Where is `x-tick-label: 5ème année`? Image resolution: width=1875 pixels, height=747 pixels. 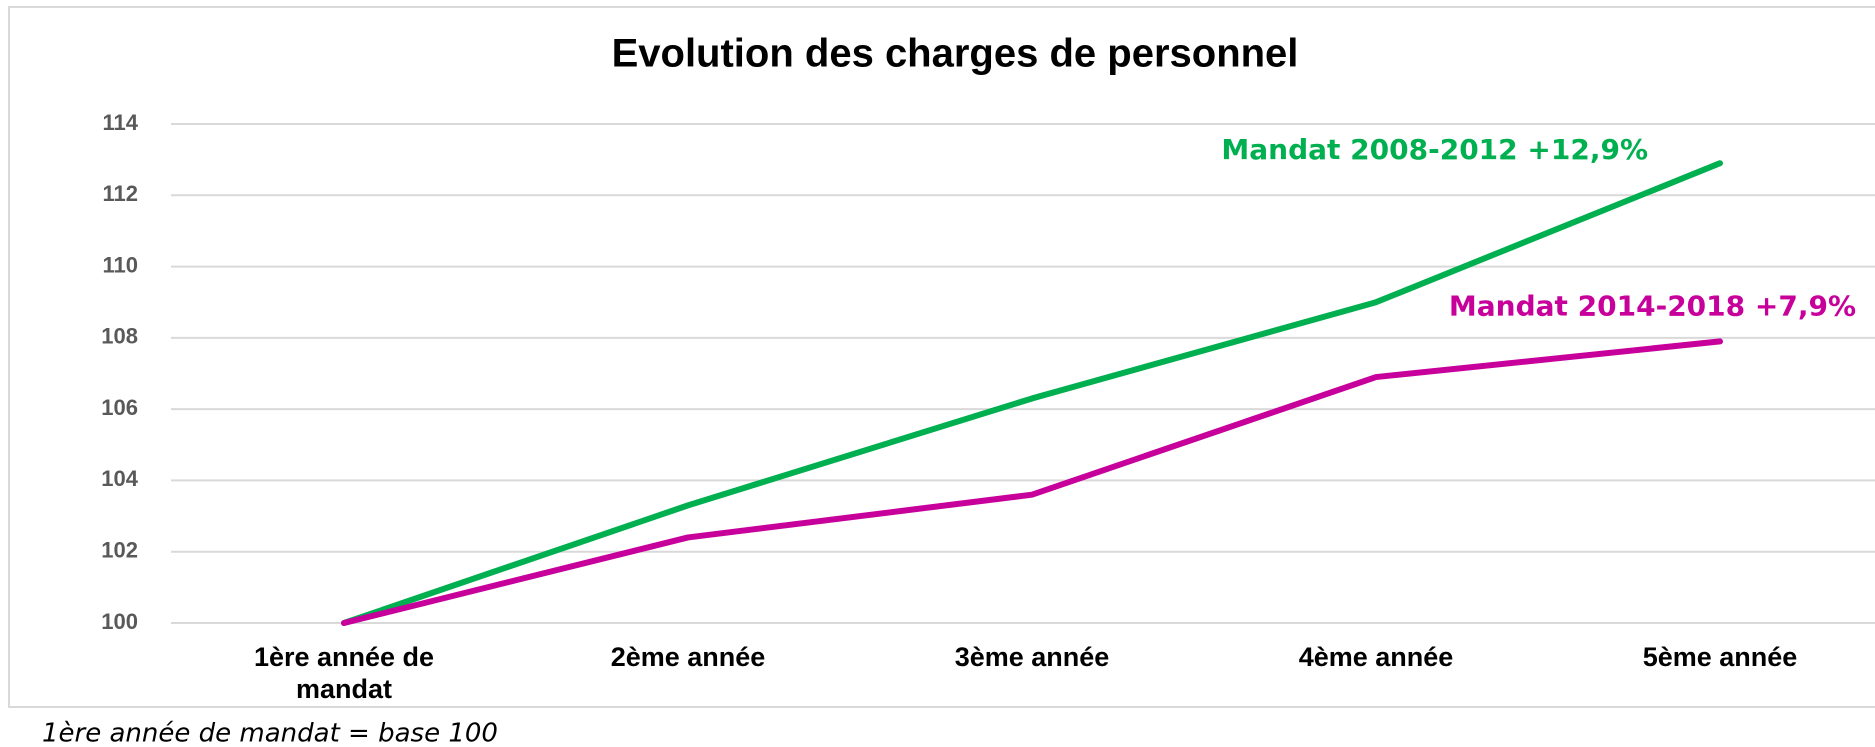 x-tick-label: 5ème année is located at coordinates (1720, 657).